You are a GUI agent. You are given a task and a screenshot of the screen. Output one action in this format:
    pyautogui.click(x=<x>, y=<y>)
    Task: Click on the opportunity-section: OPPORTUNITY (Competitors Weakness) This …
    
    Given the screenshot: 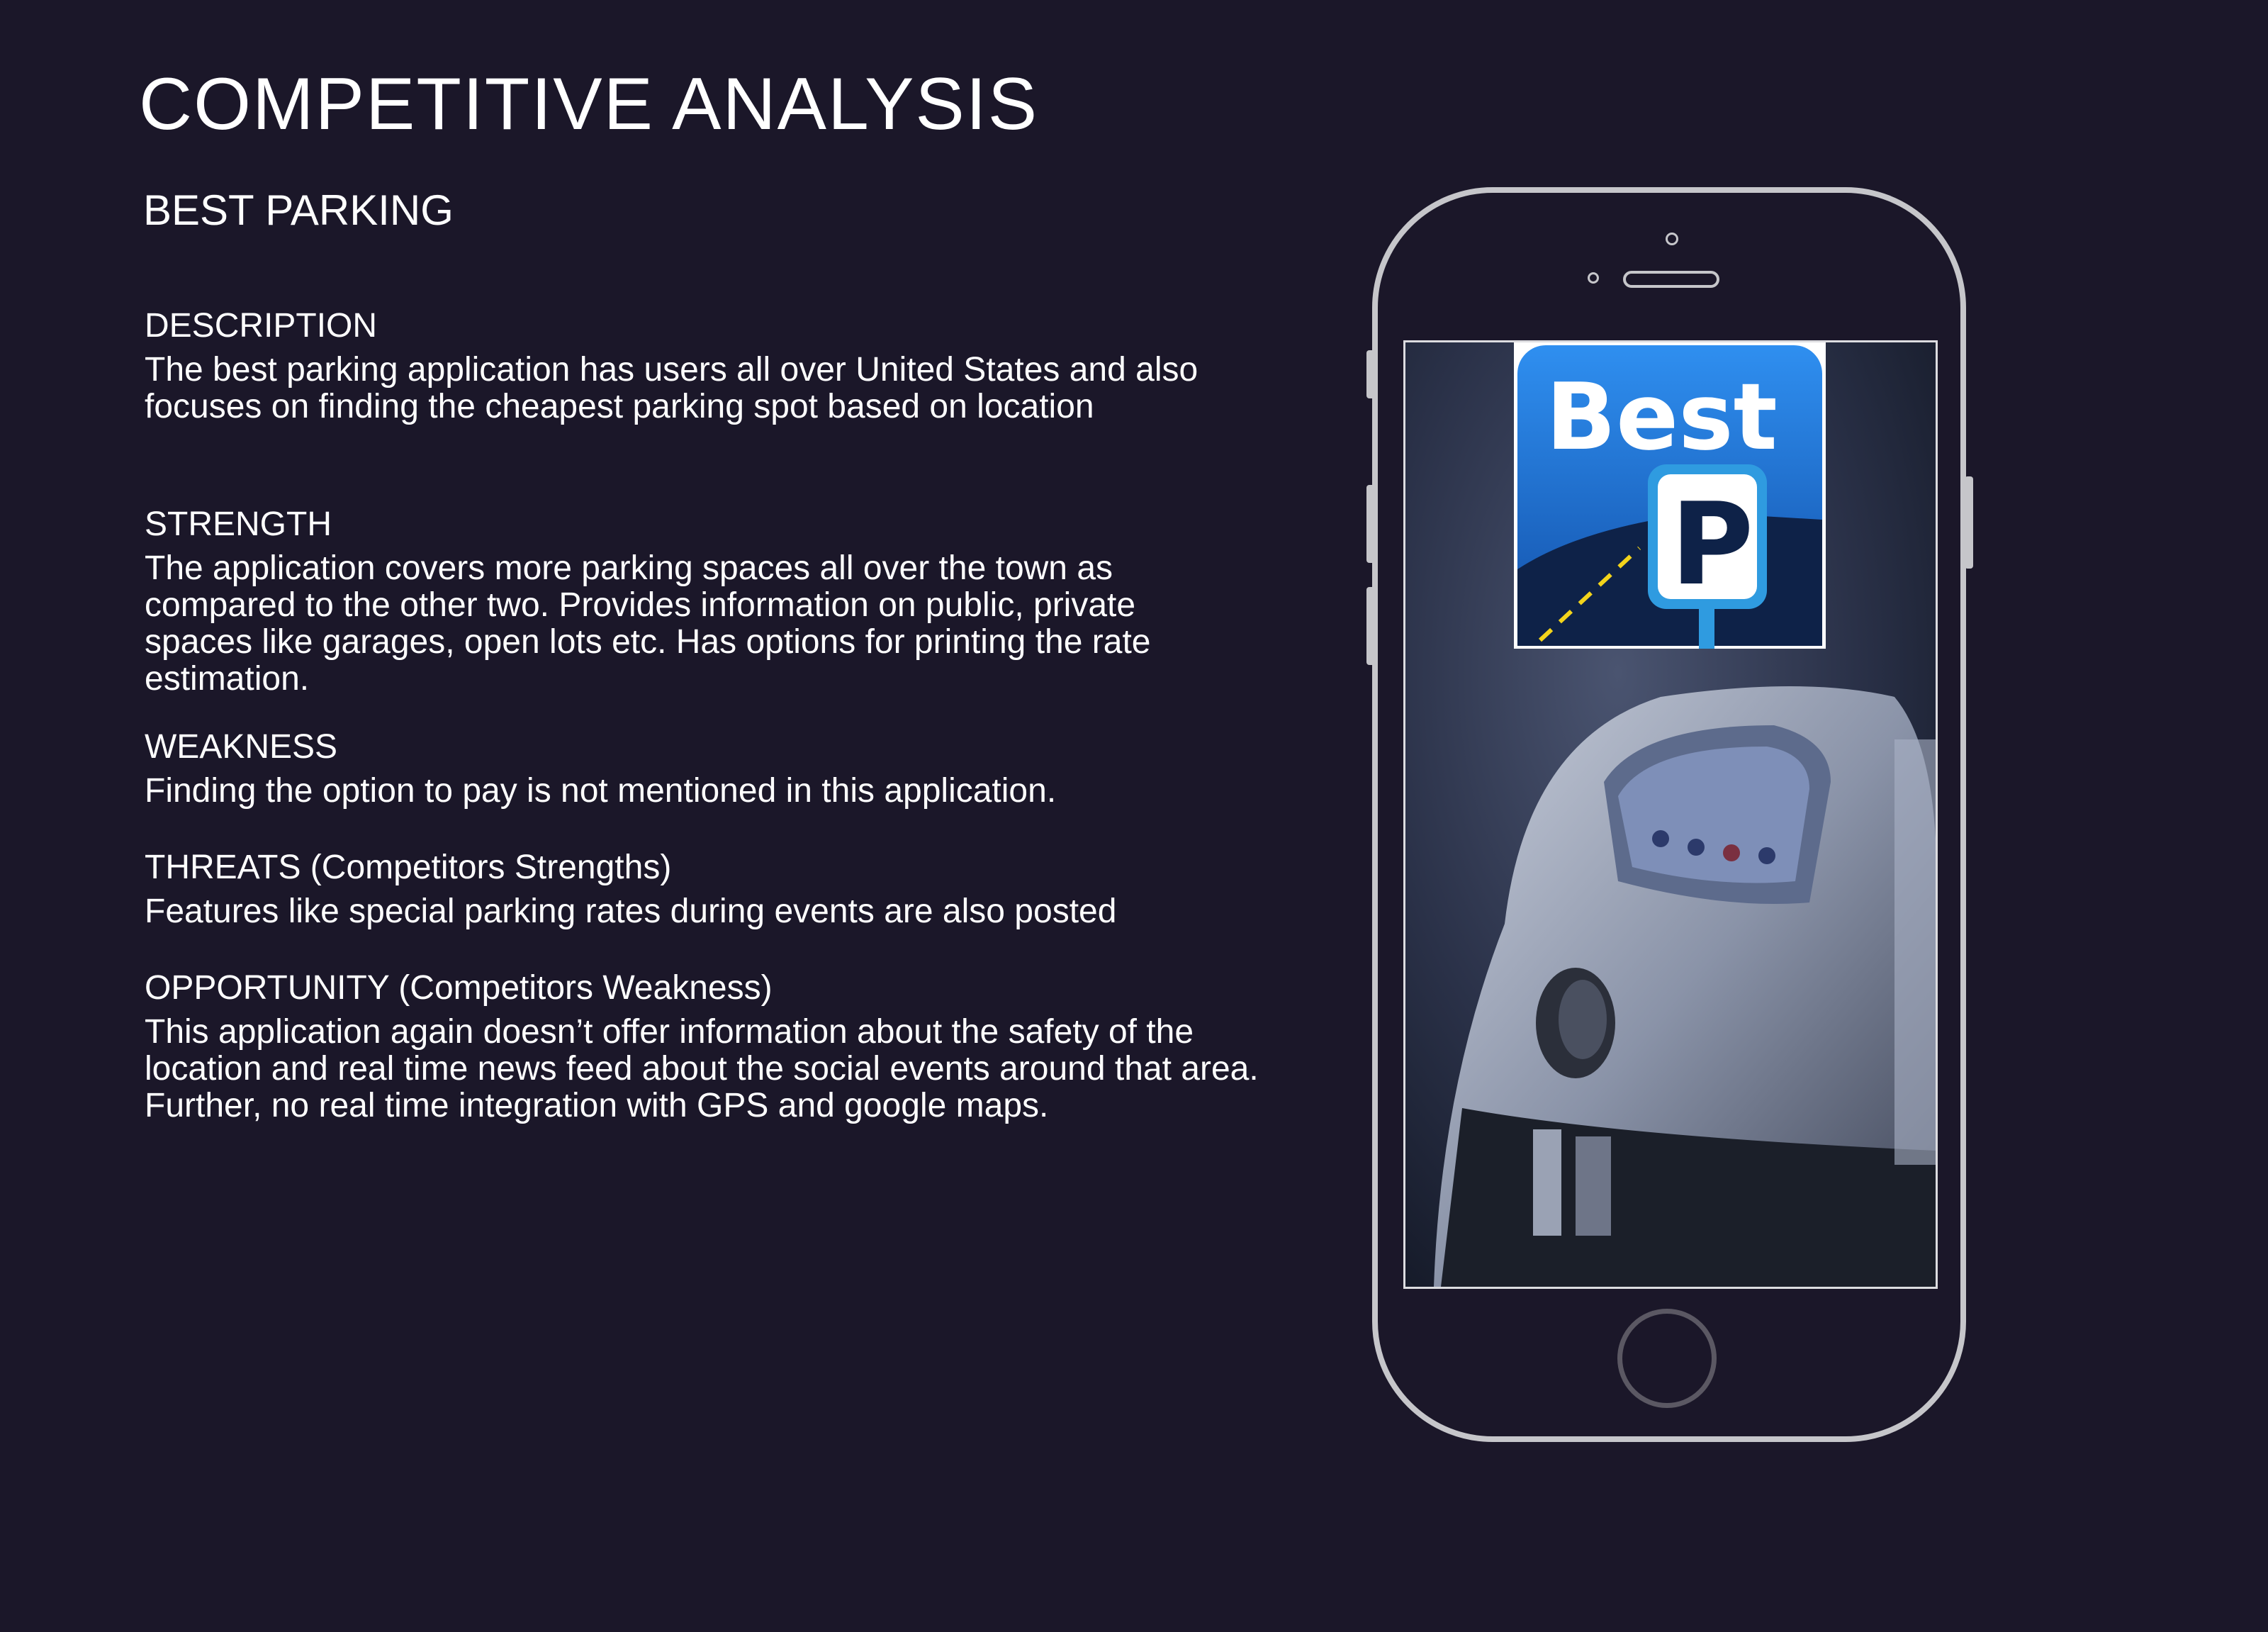 What is the action you would take?
    pyautogui.click(x=719, y=1046)
    